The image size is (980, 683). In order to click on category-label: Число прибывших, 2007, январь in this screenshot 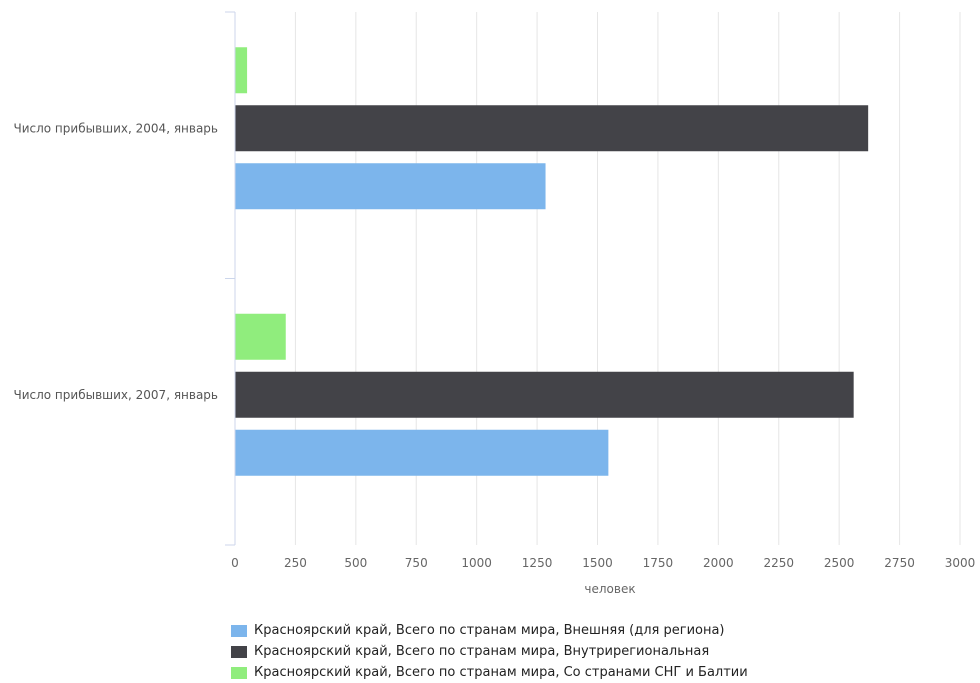, I will do `click(115, 395)`.